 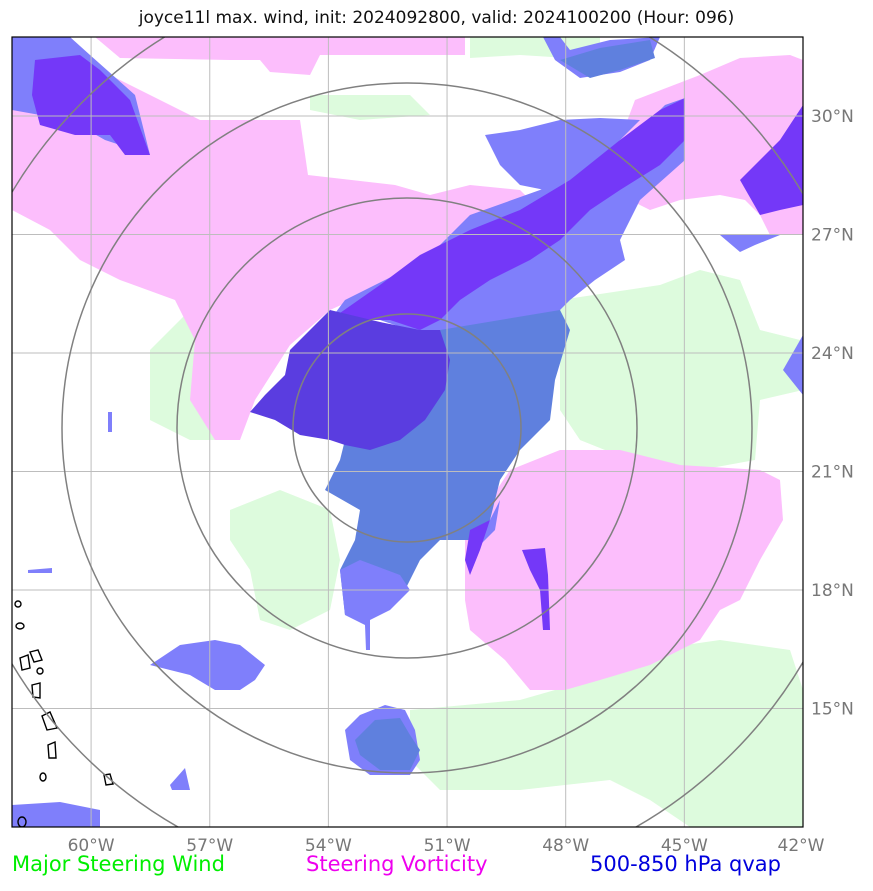 I want to click on coastlines, so click(x=64, y=713).